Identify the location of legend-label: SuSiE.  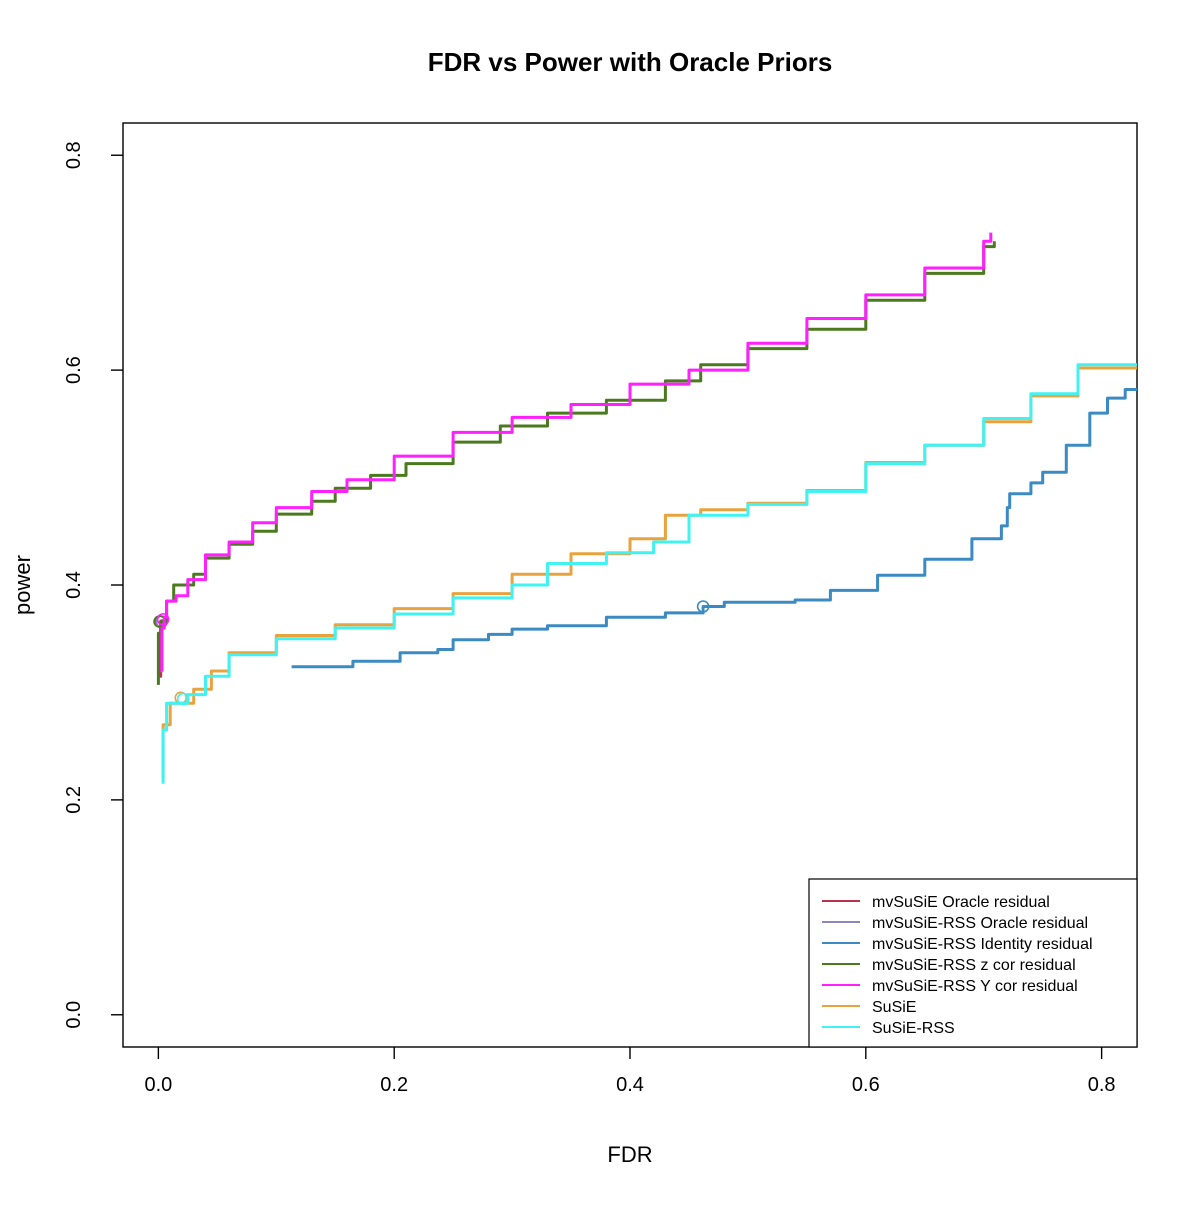
(894, 1007).